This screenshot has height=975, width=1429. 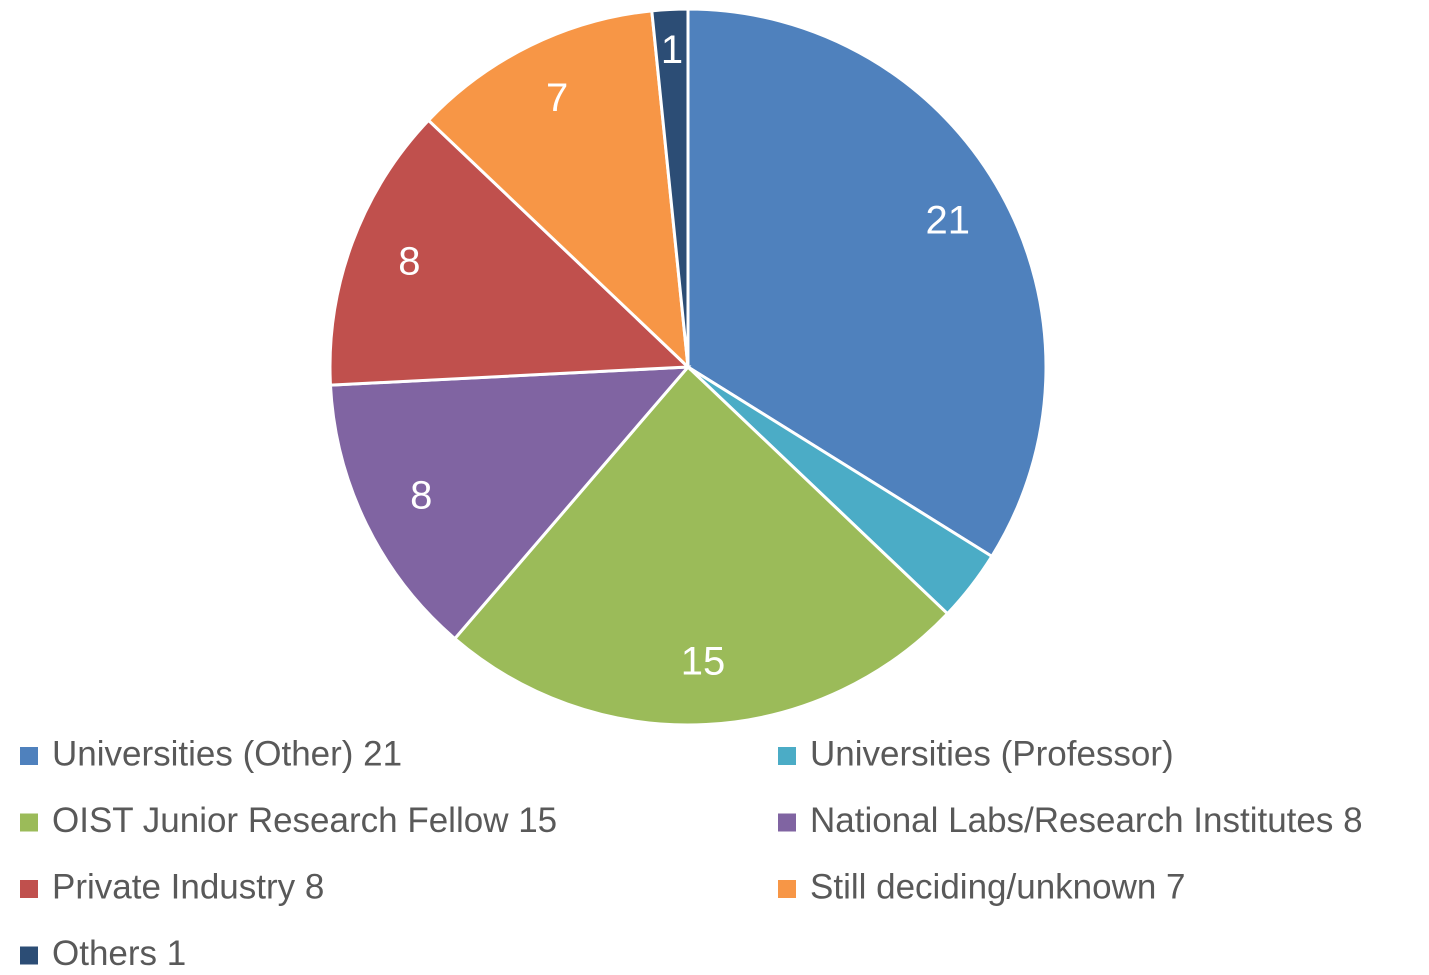 I want to click on legend-label: Others 1, so click(x=119, y=953).